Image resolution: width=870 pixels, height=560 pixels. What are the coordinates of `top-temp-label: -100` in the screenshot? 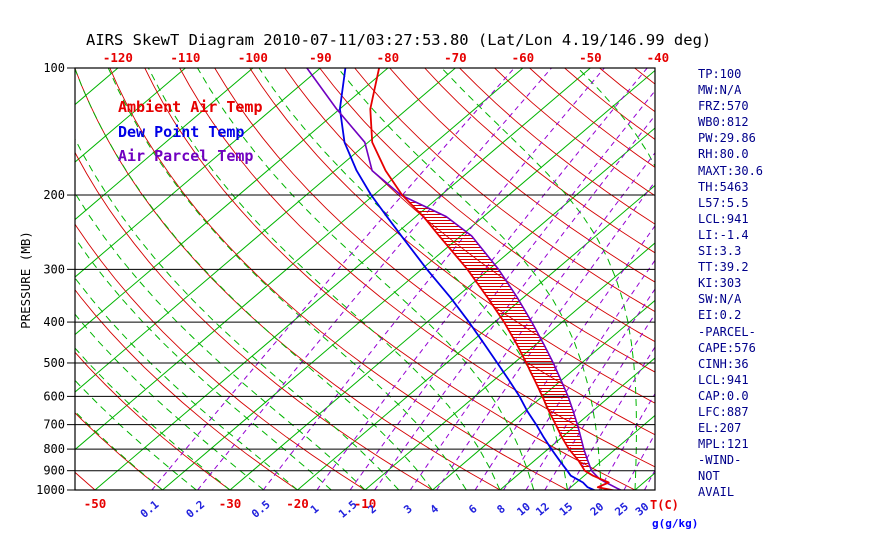 It's located at (253, 57).